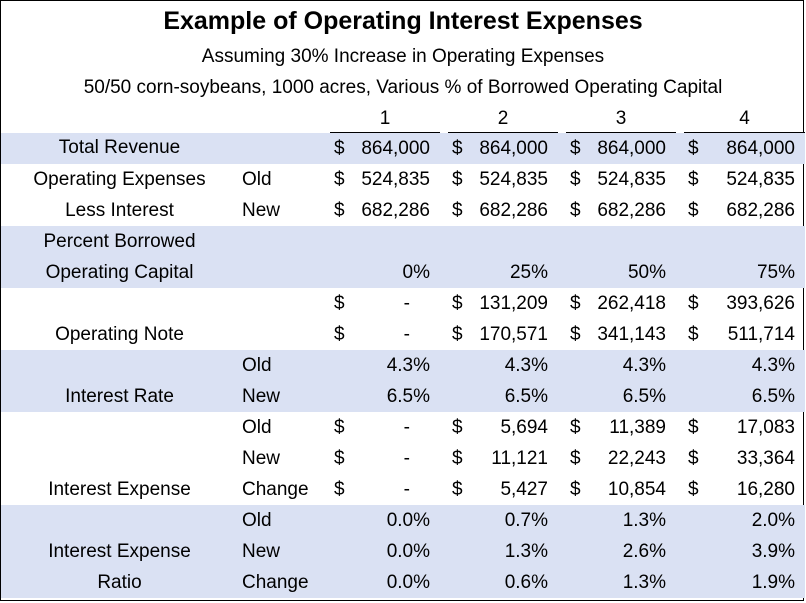  What do you see at coordinates (503, 520) in the screenshot?
I see `table-cell: 0.7%` at bounding box center [503, 520].